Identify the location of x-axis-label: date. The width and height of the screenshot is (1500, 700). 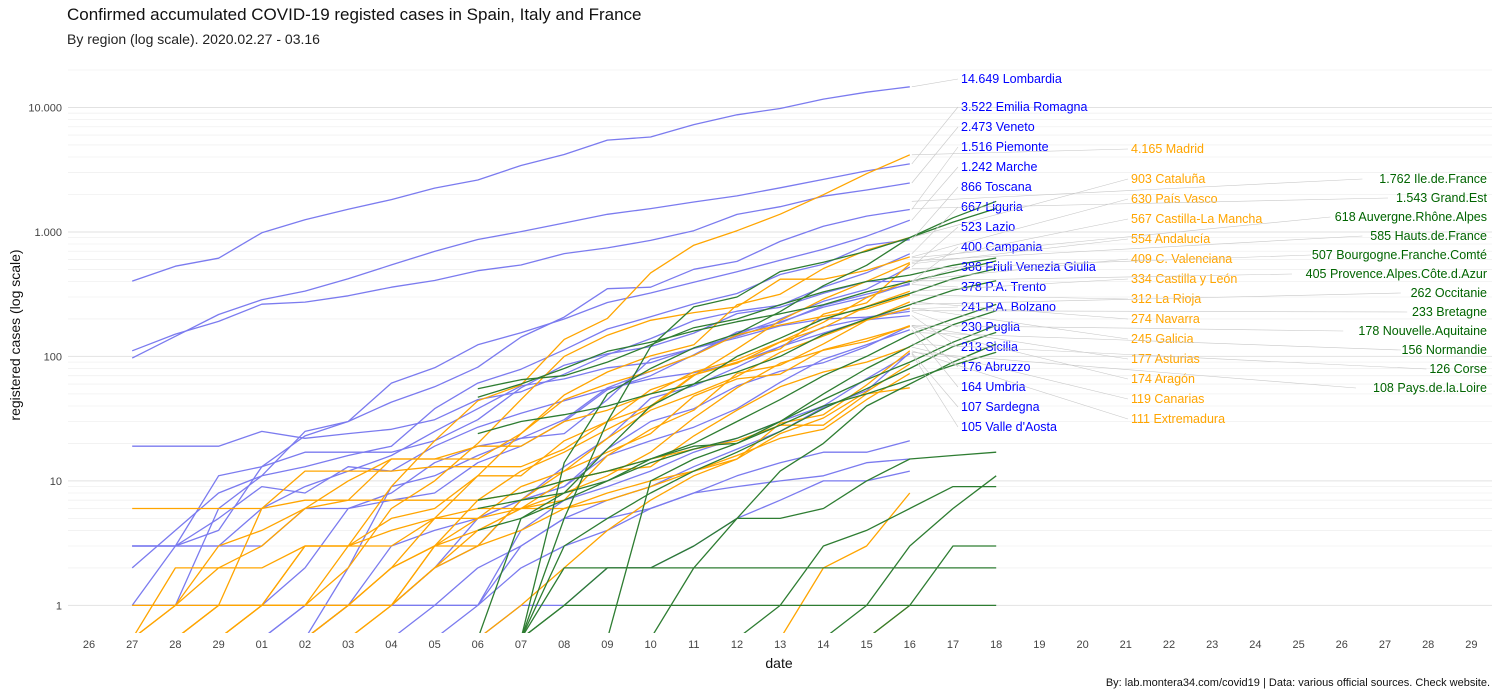
(778, 663).